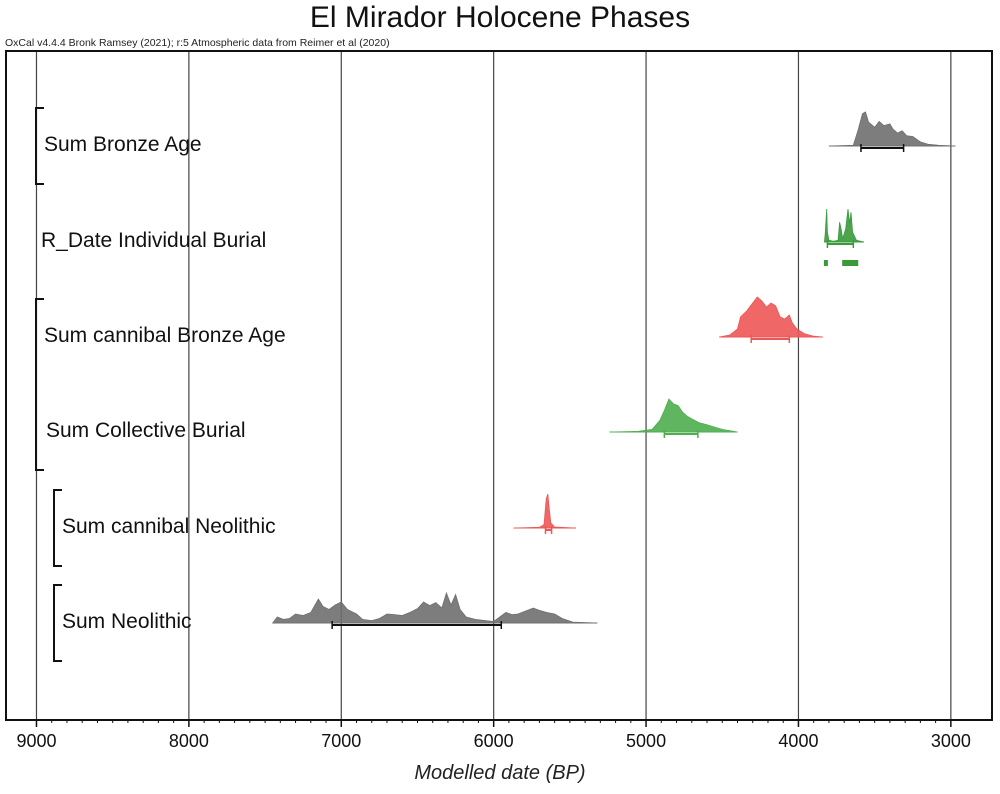 Image resolution: width=1000 pixels, height=794 pixels. I want to click on x-tick-label-3000: 3000, so click(951, 741).